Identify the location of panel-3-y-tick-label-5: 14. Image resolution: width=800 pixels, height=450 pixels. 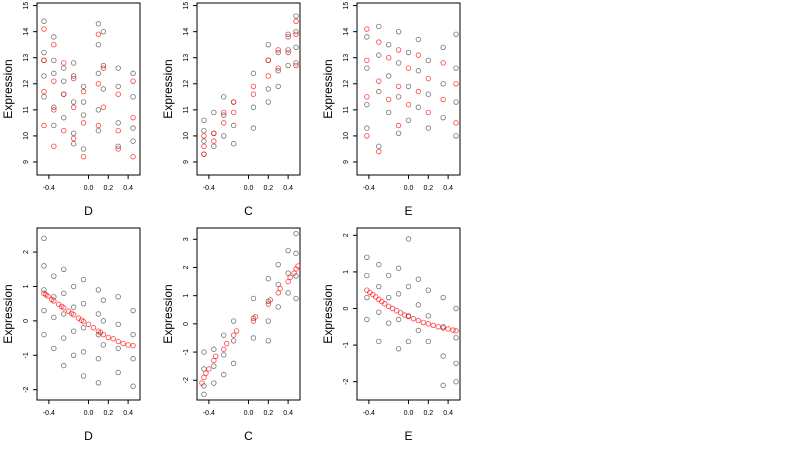
(346, 32).